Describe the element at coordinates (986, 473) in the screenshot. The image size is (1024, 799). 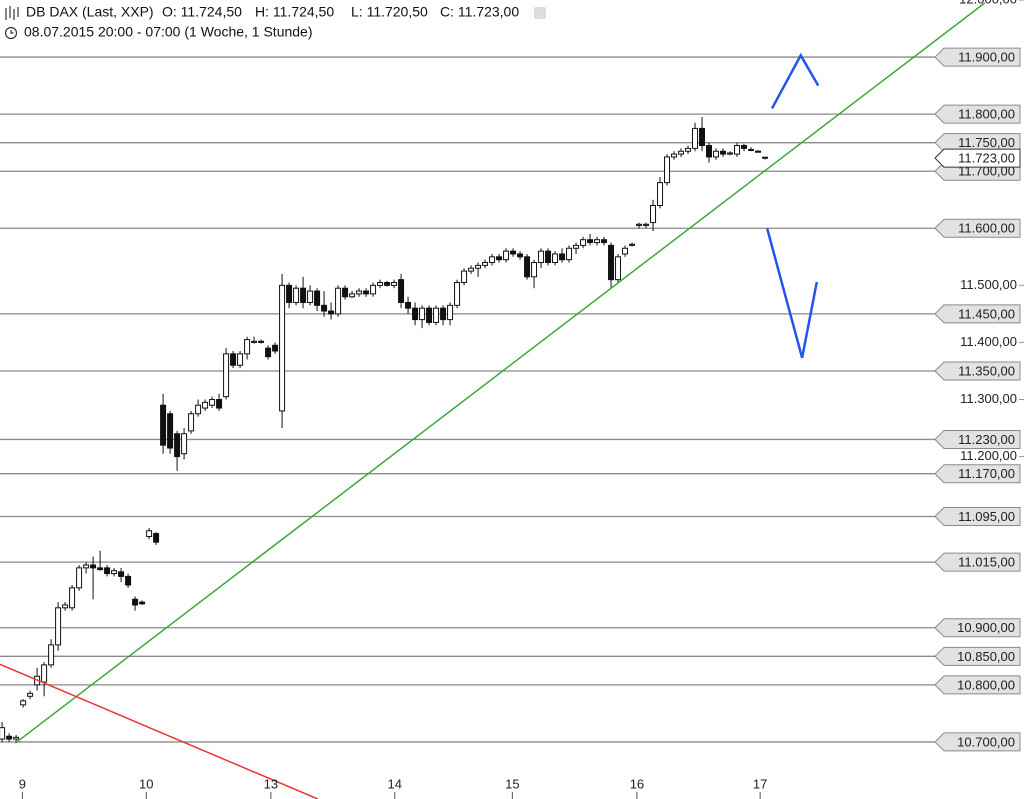
I see `level-label: 11.170,00` at that location.